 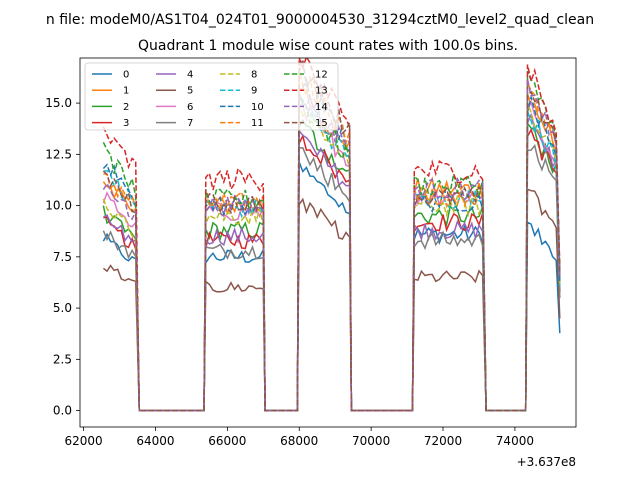 What do you see at coordinates (321, 107) in the screenshot?
I see `legend-label-14: 14` at bounding box center [321, 107].